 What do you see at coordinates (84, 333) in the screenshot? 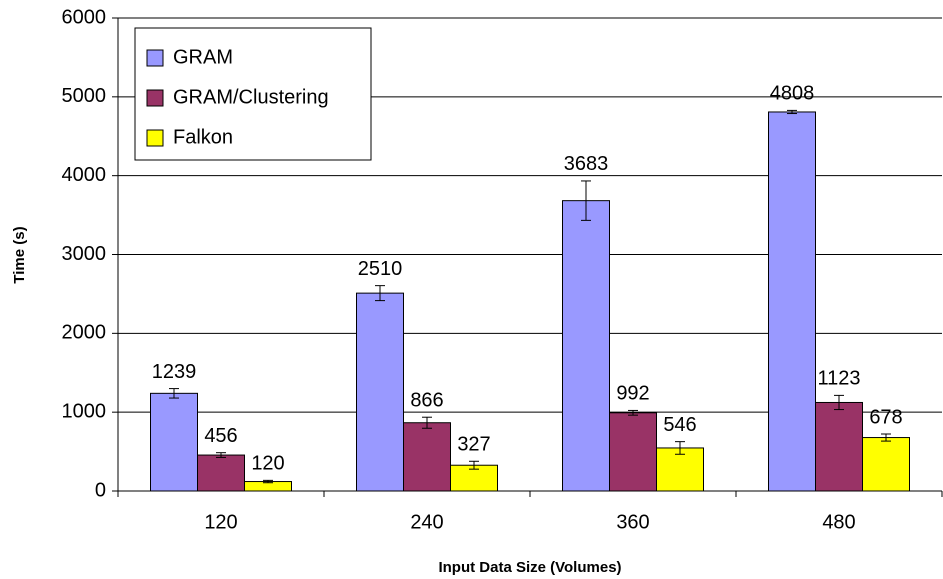
I see `y-tick-label: 2000` at bounding box center [84, 333].